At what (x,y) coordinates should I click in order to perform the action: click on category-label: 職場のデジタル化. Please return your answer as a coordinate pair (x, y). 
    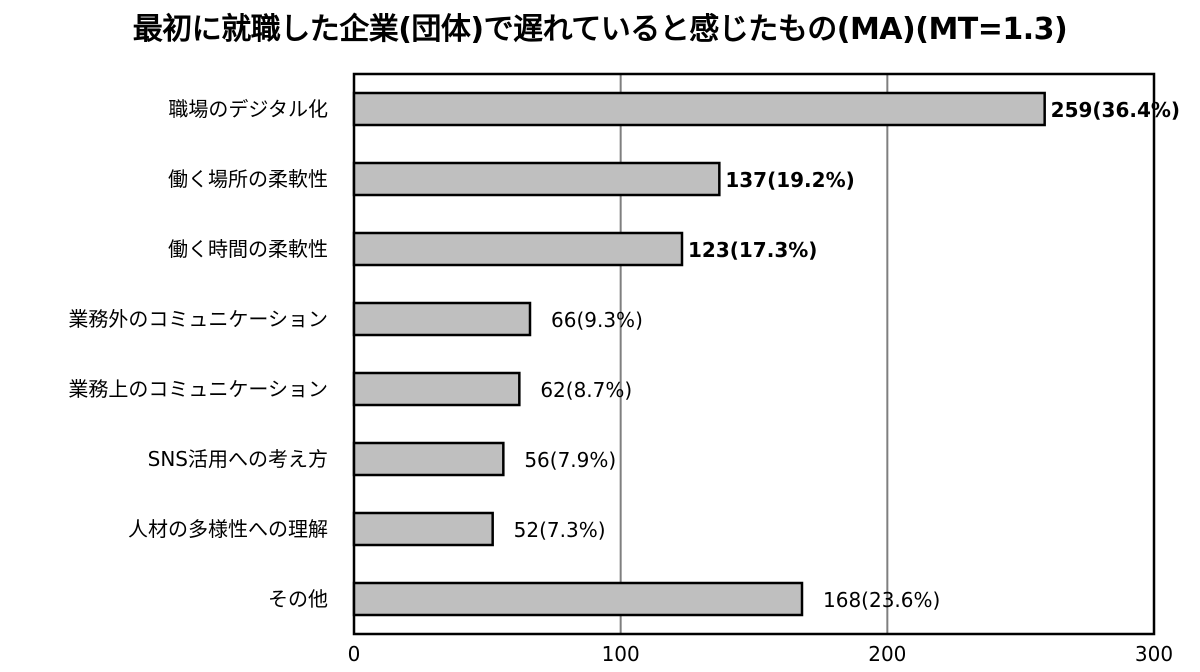
    Looking at the image, I should click on (248, 109).